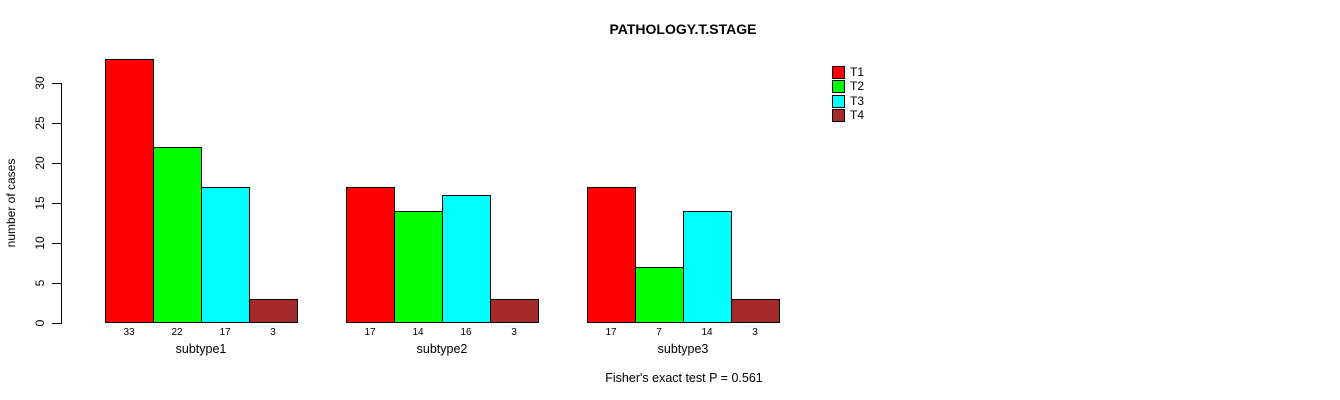 The width and height of the screenshot is (1340, 400). I want to click on bar-t1-subtype1, so click(129, 191).